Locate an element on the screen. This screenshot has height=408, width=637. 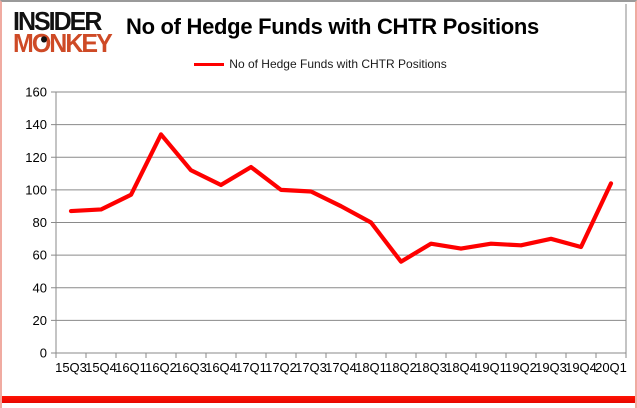
y-axis-tick-label: 60 is located at coordinates (40, 255).